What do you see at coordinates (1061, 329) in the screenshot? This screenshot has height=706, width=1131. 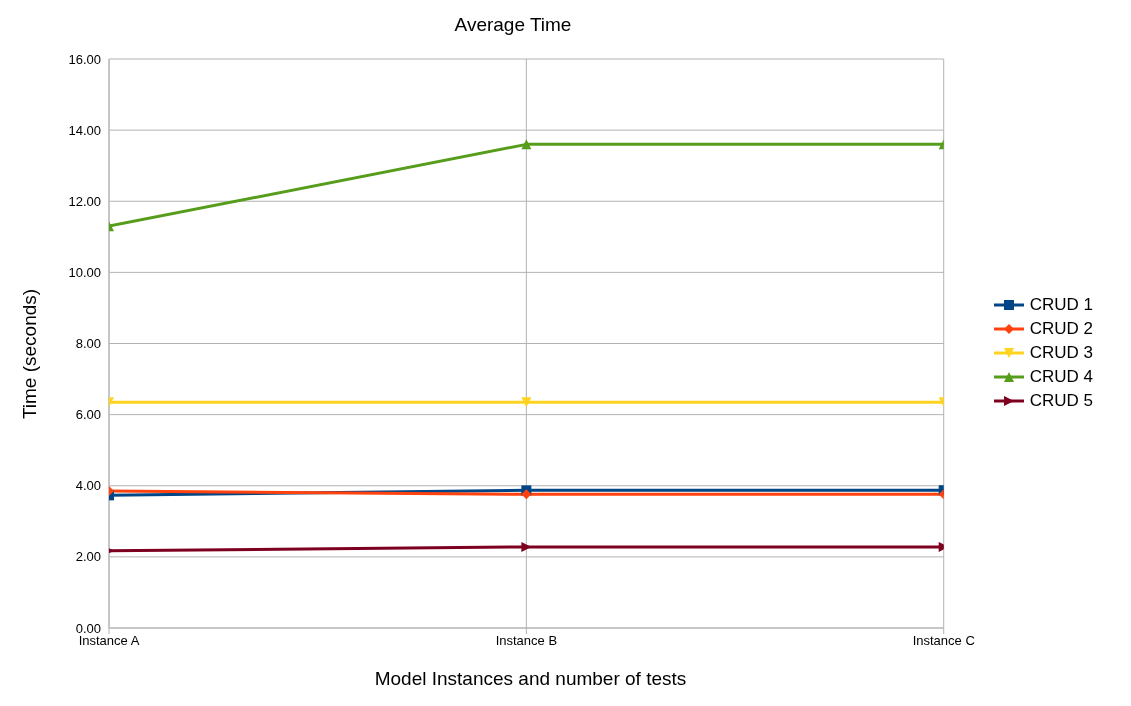 I see `legend-label: CRUD 2` at bounding box center [1061, 329].